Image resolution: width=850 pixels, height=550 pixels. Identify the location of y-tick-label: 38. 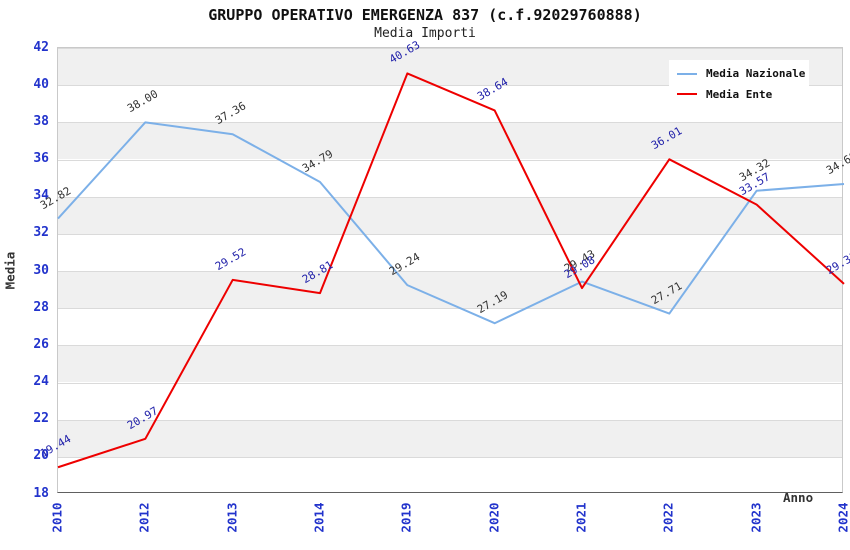
(41, 121).